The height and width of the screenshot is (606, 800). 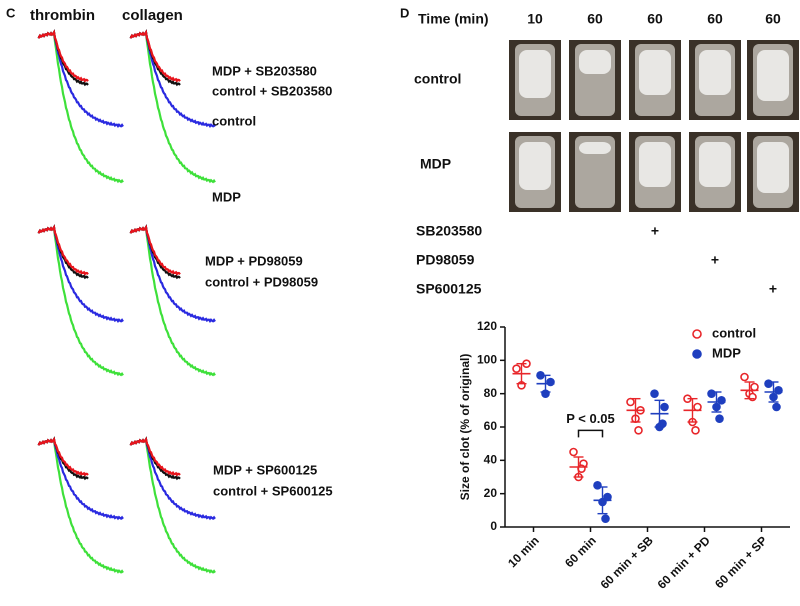 What do you see at coordinates (437, 79) in the screenshot?
I see `row-label: control` at bounding box center [437, 79].